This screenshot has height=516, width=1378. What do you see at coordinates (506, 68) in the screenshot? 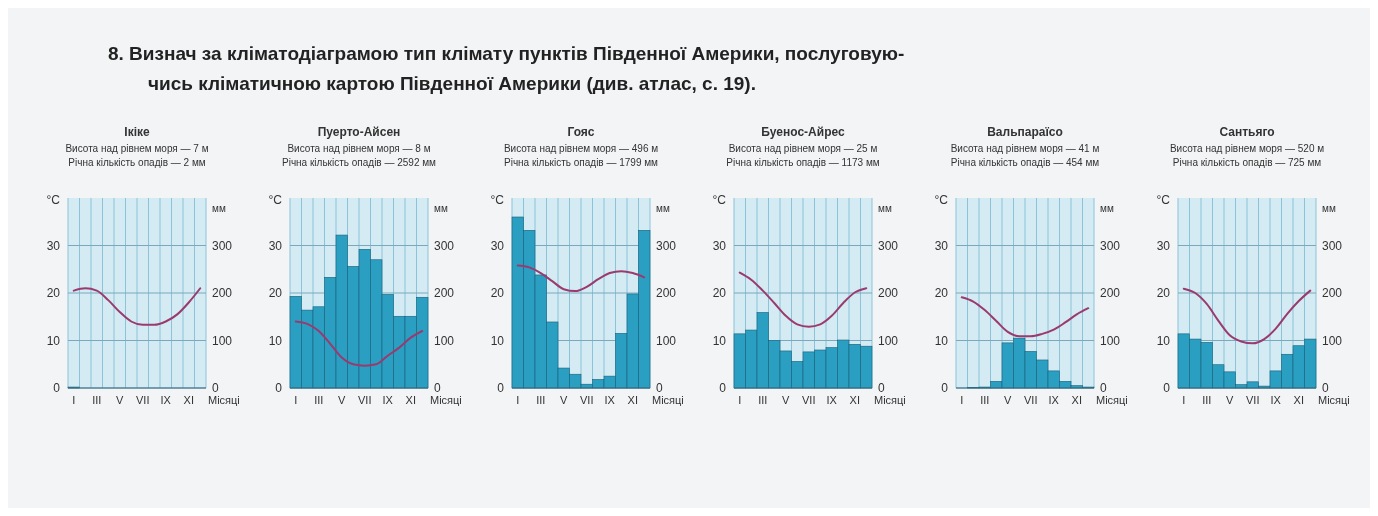
I see `text: 8. Визнач за кліматодіаграмою тип клімату пунктів Південної Америки, послуговую- чись кліматичною картою Південної Америки (див. атлас, с. 19).` at bounding box center [506, 68].